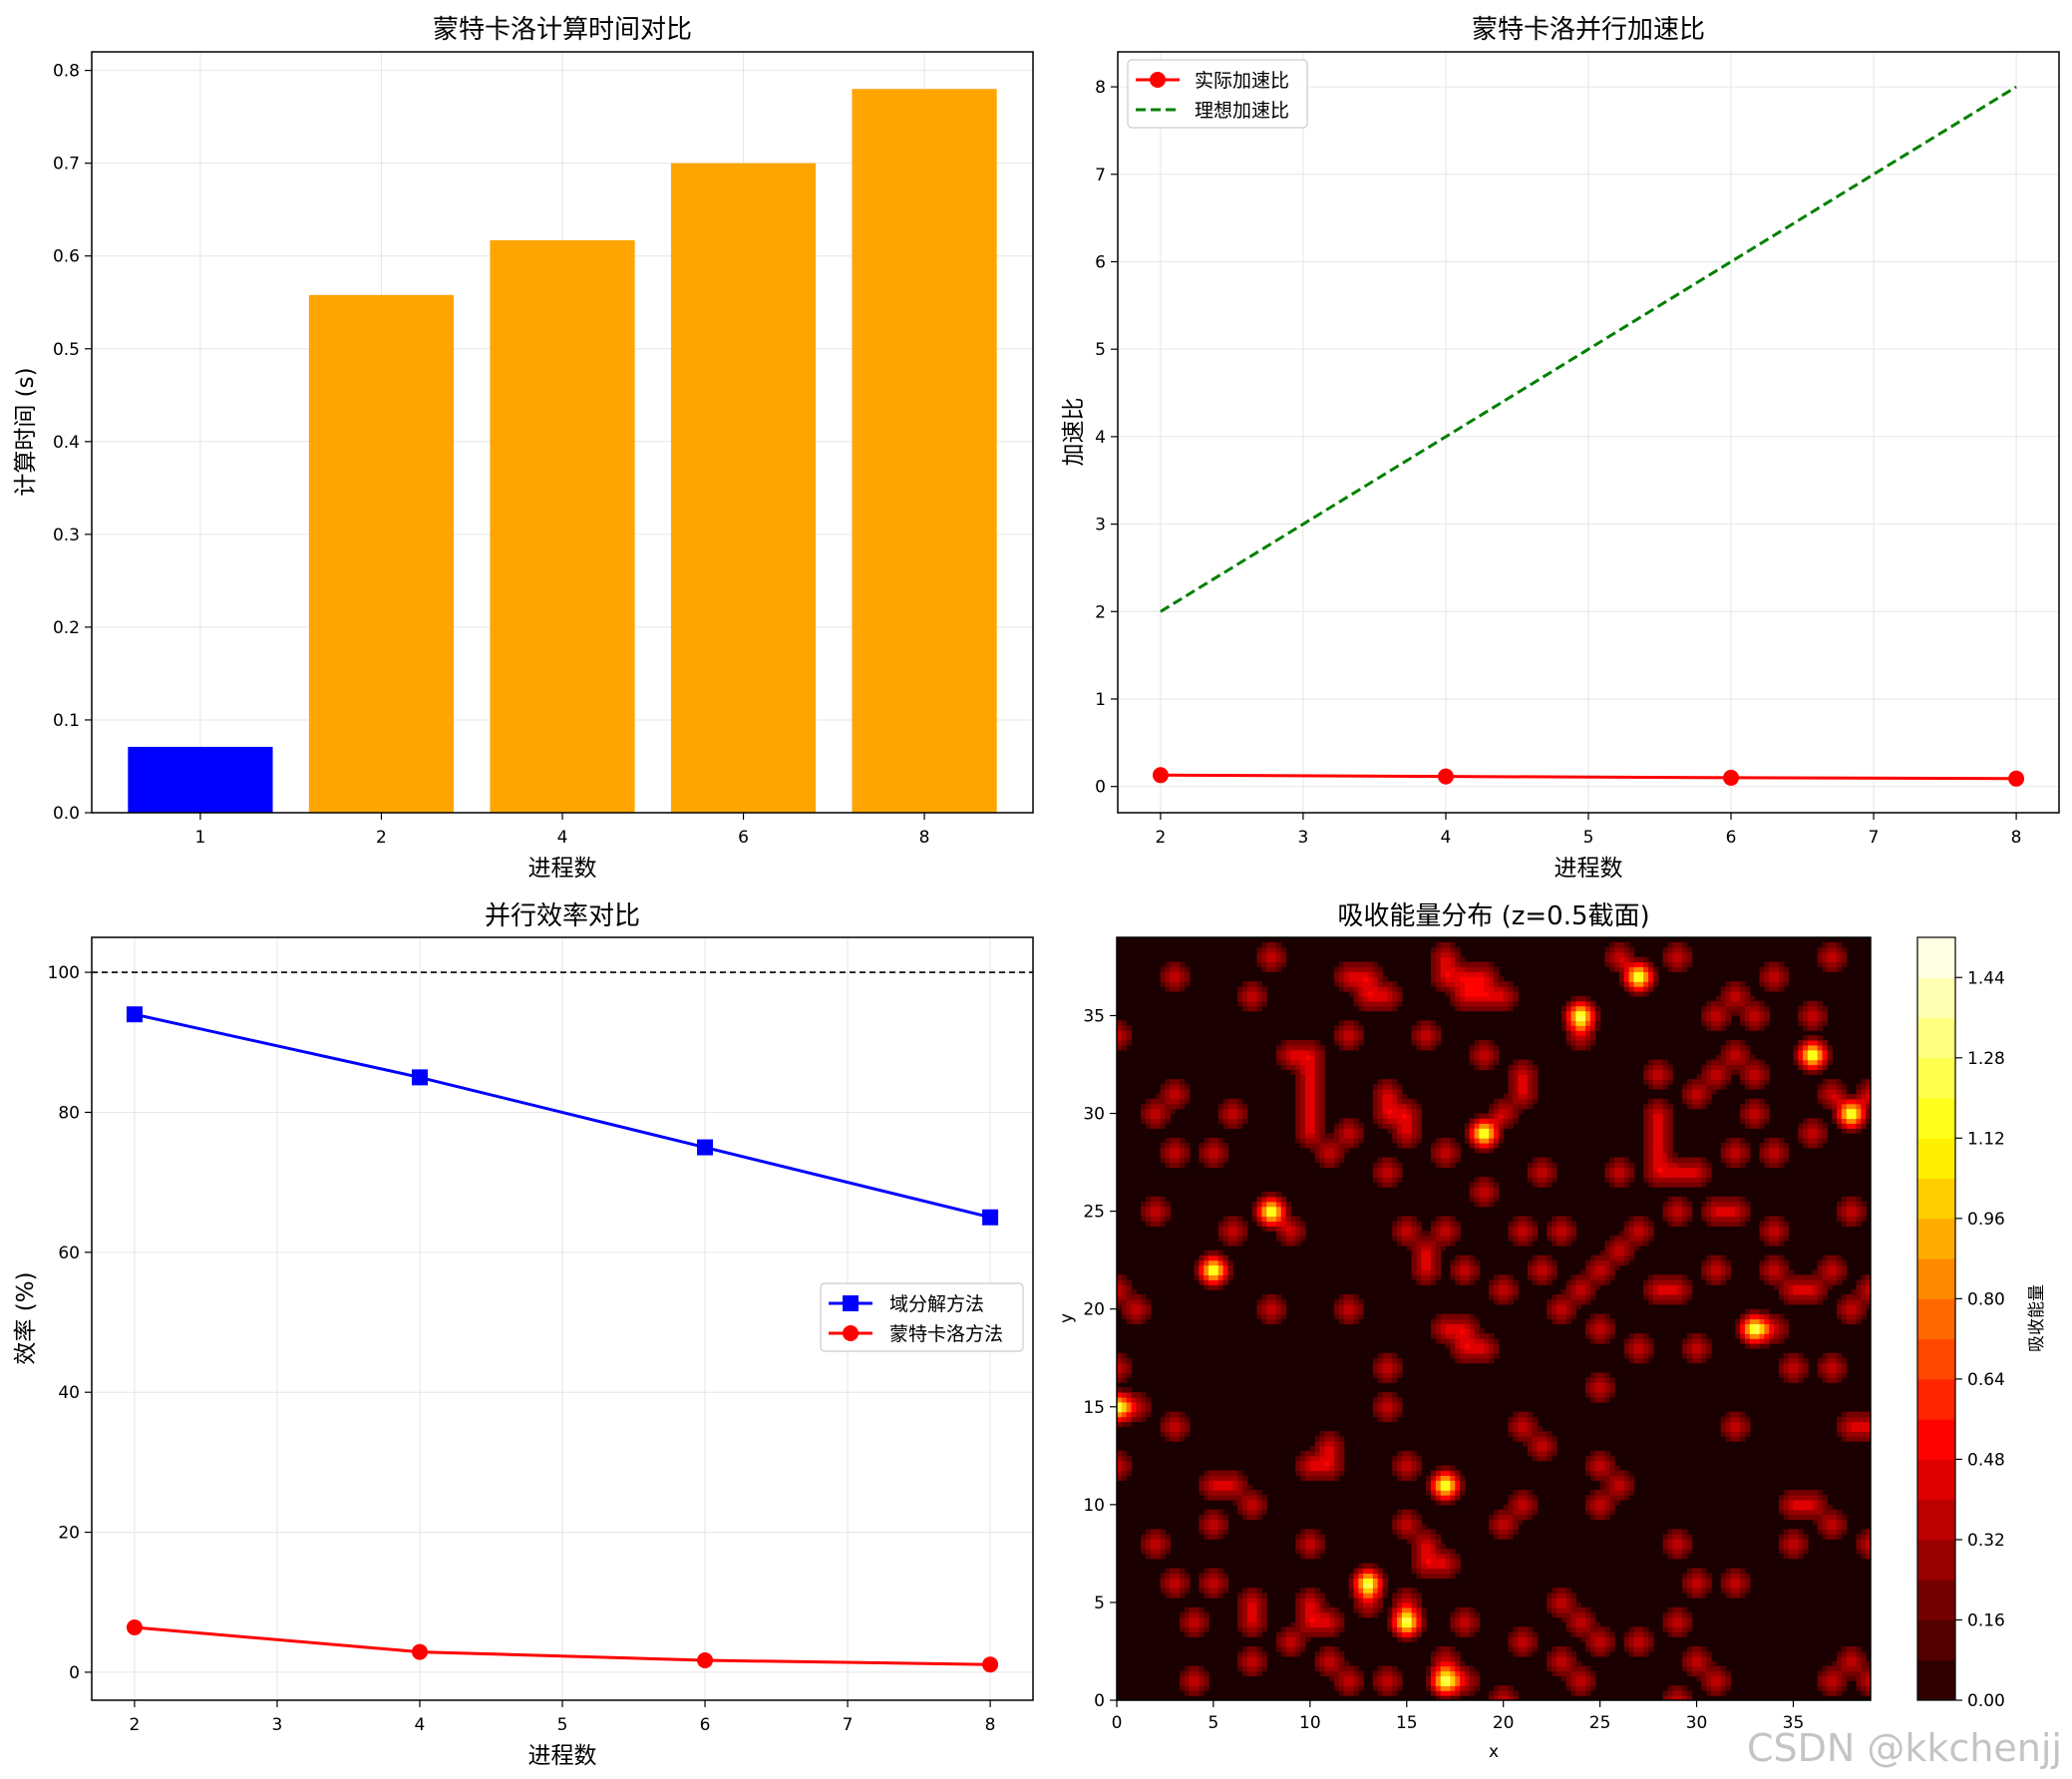 This screenshot has width=2072, height=1779. Describe the element at coordinates (1100, 438) in the screenshot. I see `y-tick-label: 4` at that location.